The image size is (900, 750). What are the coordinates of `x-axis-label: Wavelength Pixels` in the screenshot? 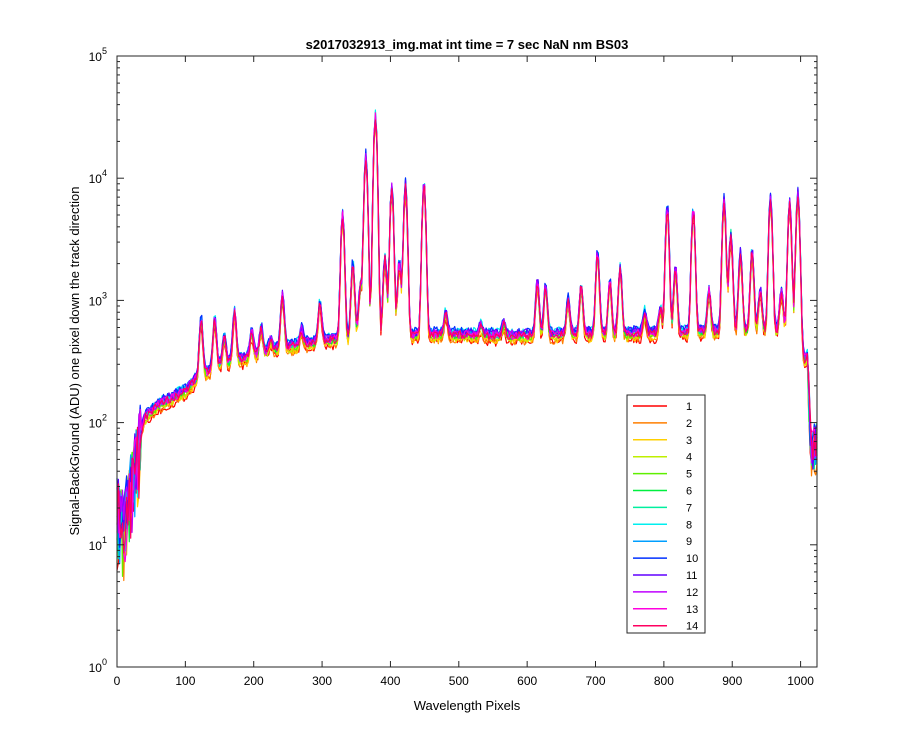 It's located at (467, 705).